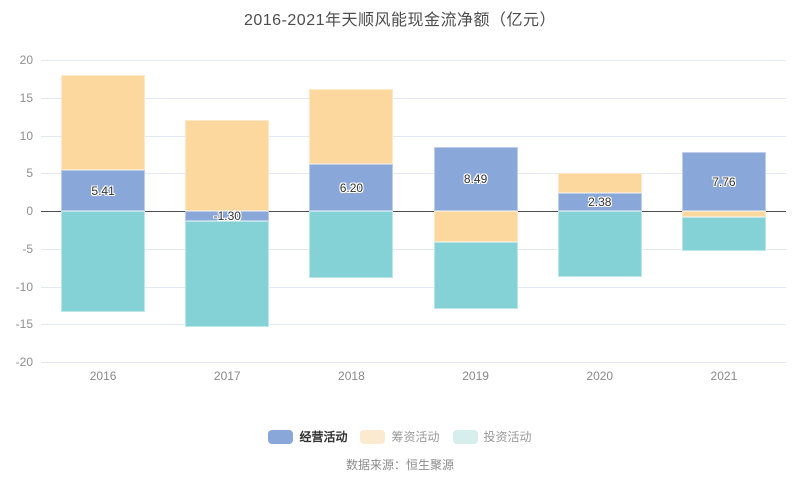 The width and height of the screenshot is (800, 501). Describe the element at coordinates (599, 244) in the screenshot. I see `bar-segment-investing-2020` at that location.